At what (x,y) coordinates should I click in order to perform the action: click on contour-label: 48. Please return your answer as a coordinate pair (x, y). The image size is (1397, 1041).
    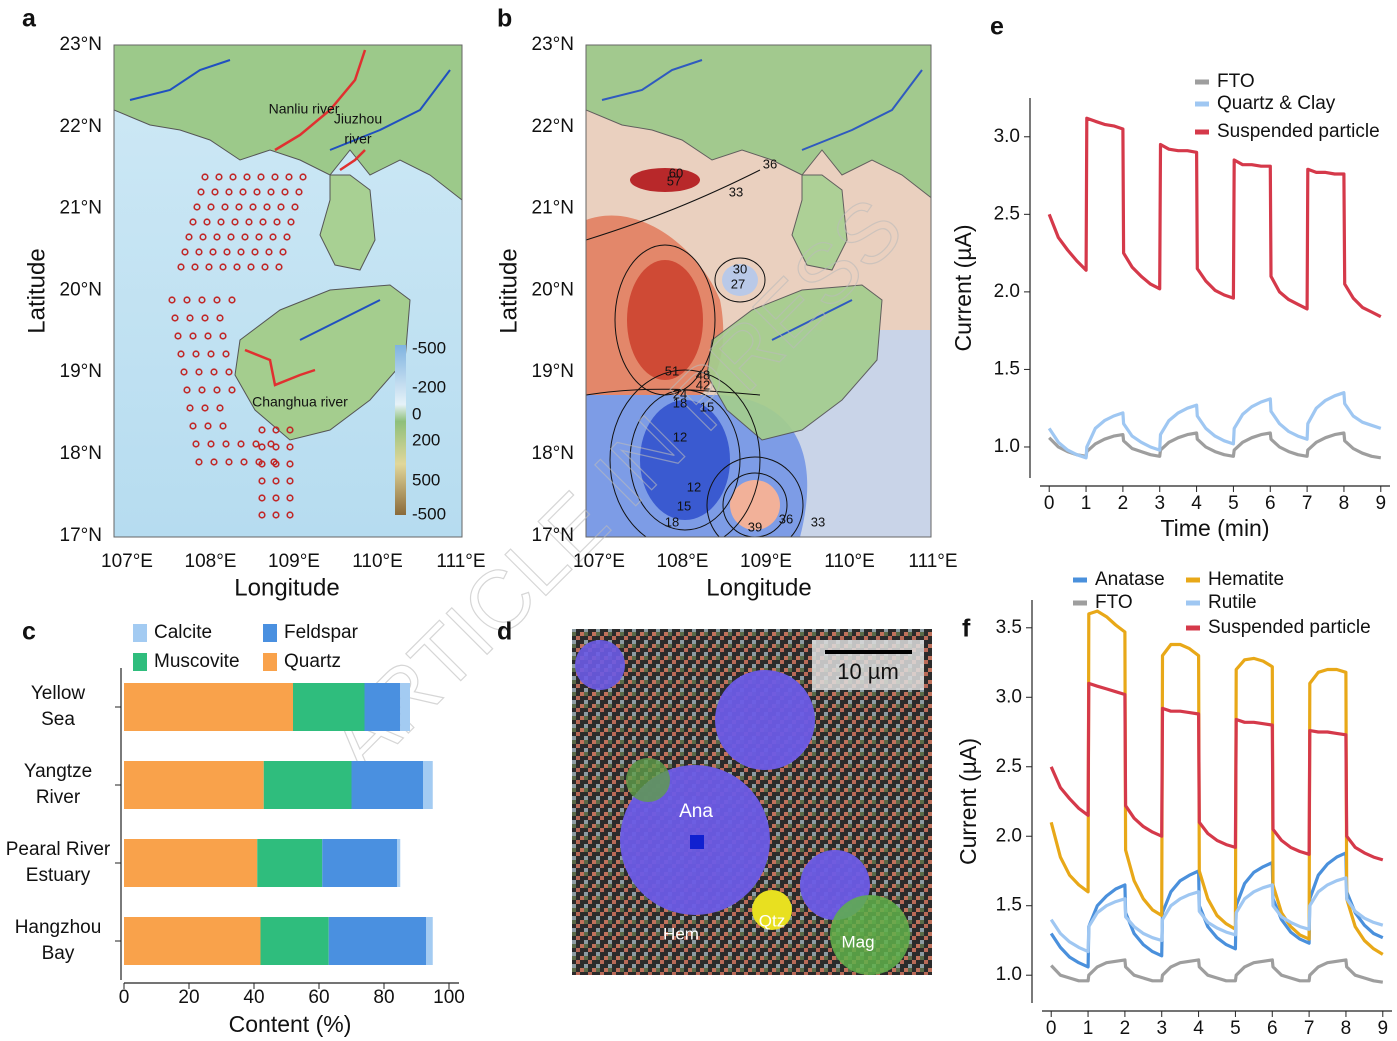
    Looking at the image, I should click on (703, 374).